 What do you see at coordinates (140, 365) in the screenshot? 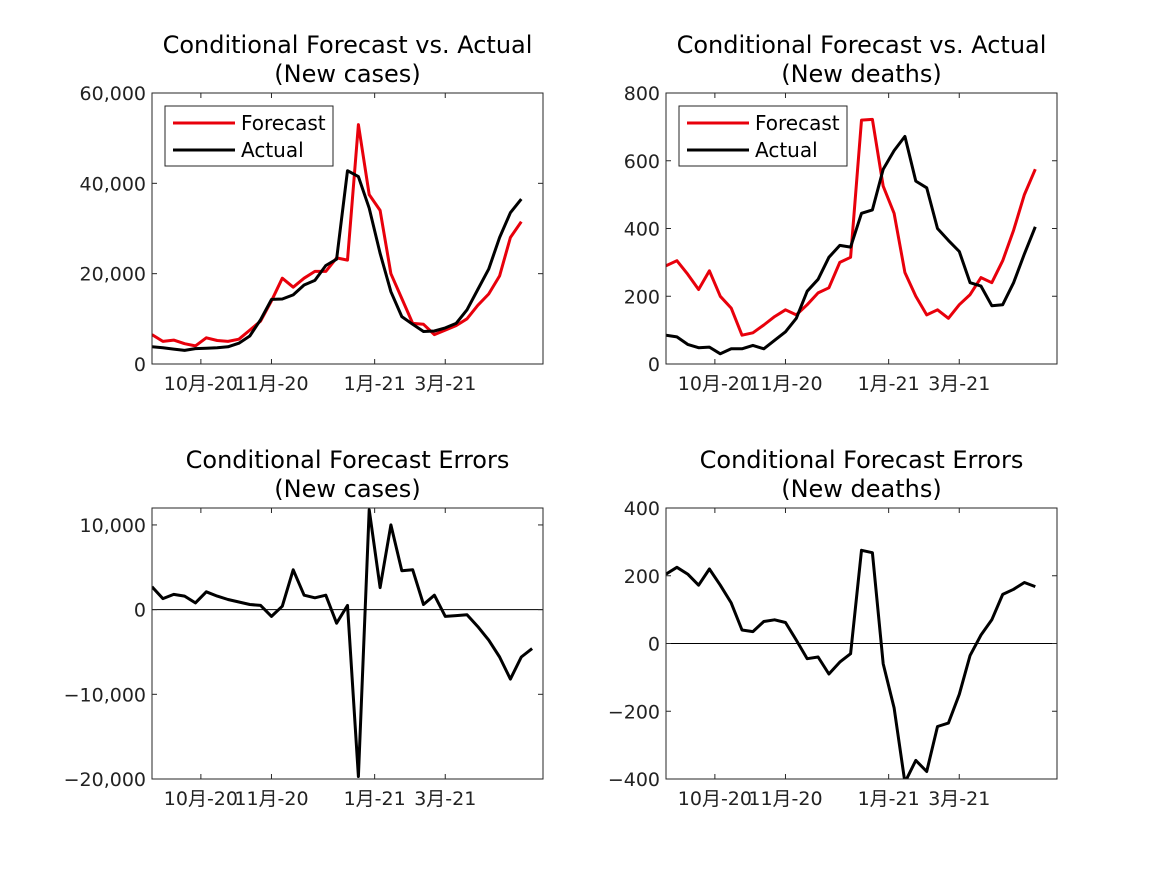
I see `cases-ytick-label: 0` at bounding box center [140, 365].